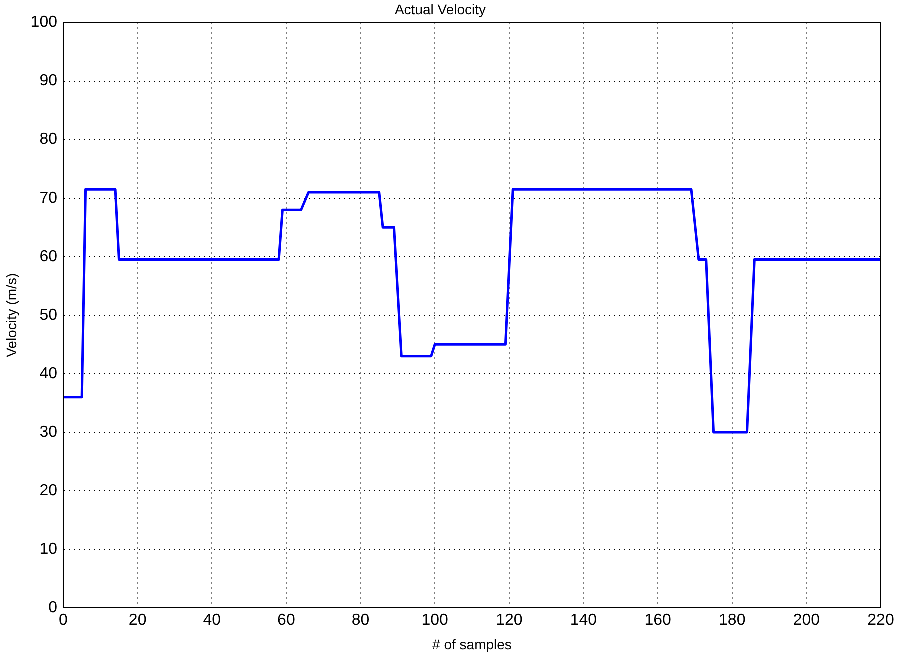 This screenshot has height=662, width=903. I want to click on chart-title: Actual Velocity, so click(440, 9).